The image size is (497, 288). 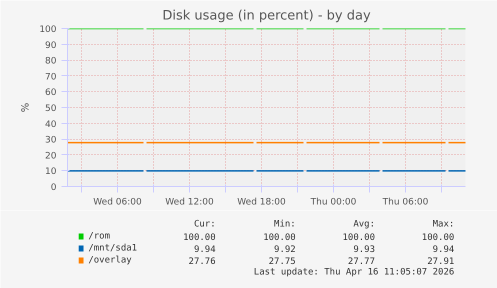 What do you see at coordinates (205, 225) in the screenshot?
I see `text: Cur:` at bounding box center [205, 225].